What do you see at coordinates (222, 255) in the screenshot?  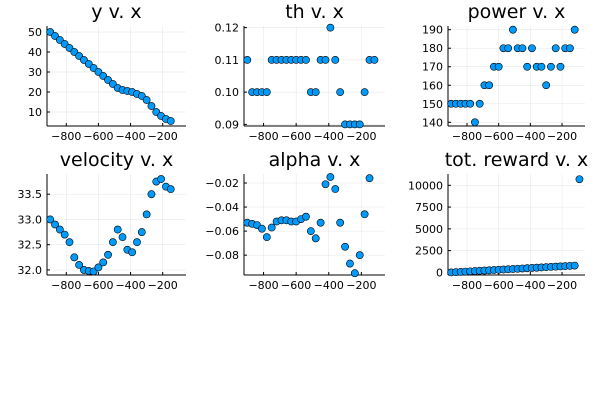 I see `chart-4-ytick-label-0: −0.08` at bounding box center [222, 255].